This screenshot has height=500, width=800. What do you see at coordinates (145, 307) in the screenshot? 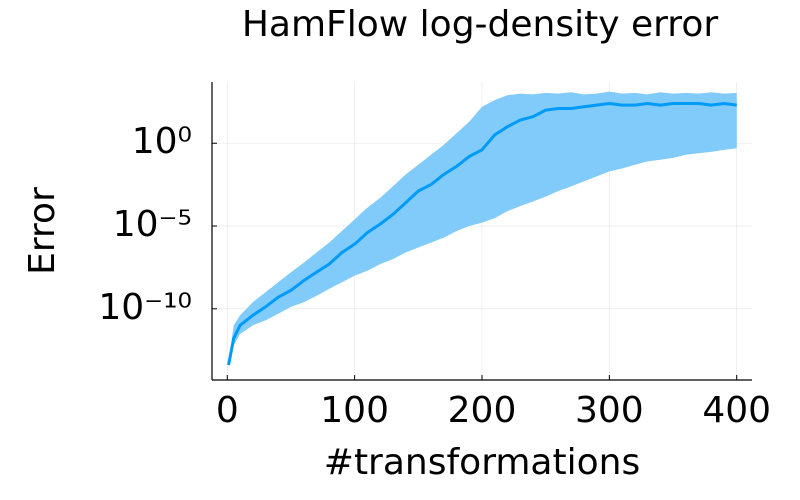
I see `y-tick-label: 10⁻¹⁰` at bounding box center [145, 307].